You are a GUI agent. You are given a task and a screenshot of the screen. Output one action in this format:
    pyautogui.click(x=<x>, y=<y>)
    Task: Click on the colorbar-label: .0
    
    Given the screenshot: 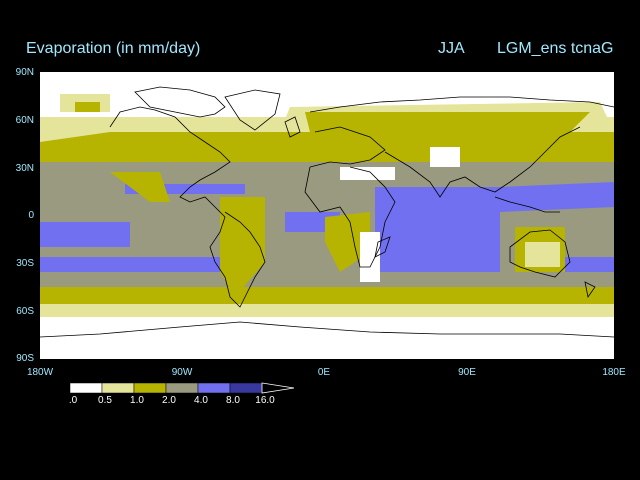 What is the action you would take?
    pyautogui.click(x=73, y=400)
    